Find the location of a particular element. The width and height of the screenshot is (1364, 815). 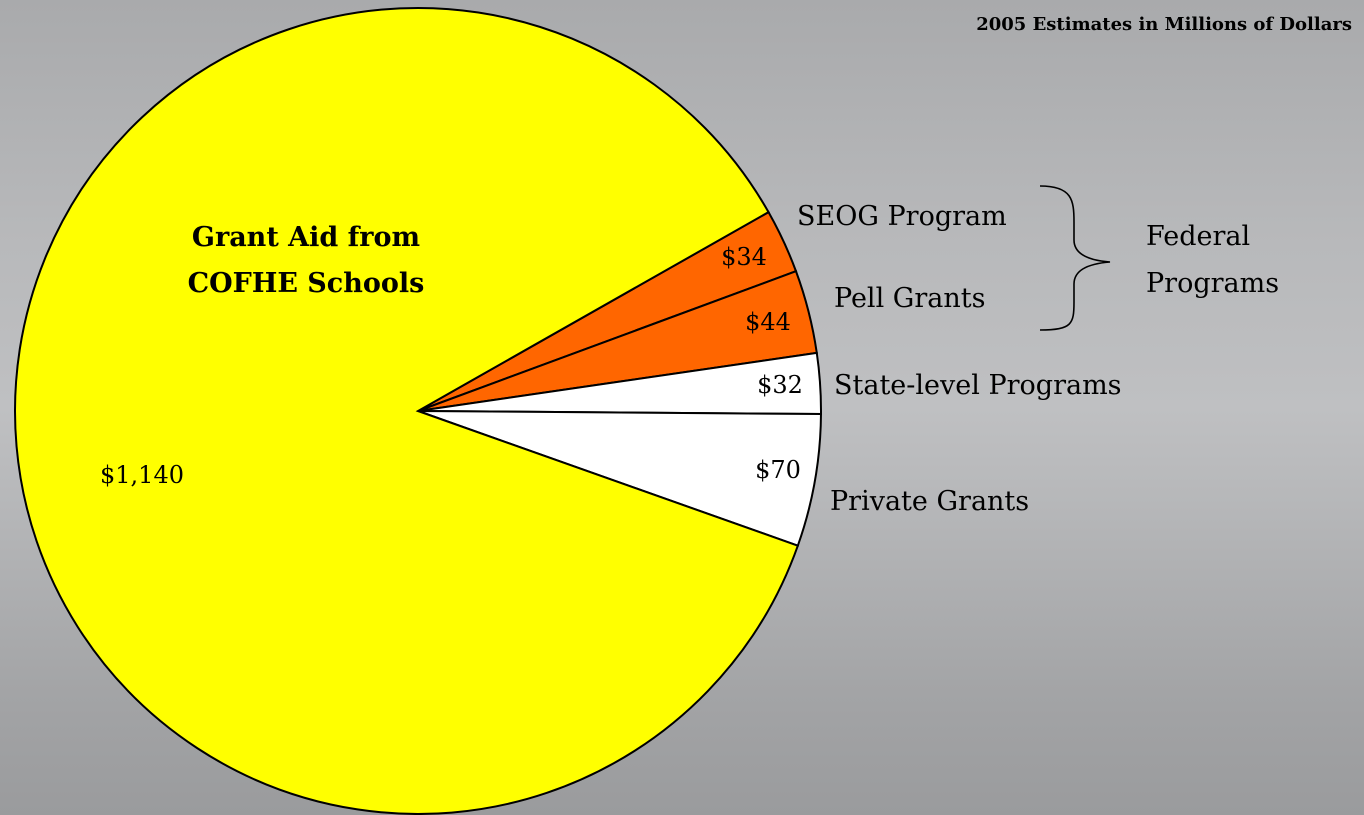

slice-private is located at coordinates (619, 478).